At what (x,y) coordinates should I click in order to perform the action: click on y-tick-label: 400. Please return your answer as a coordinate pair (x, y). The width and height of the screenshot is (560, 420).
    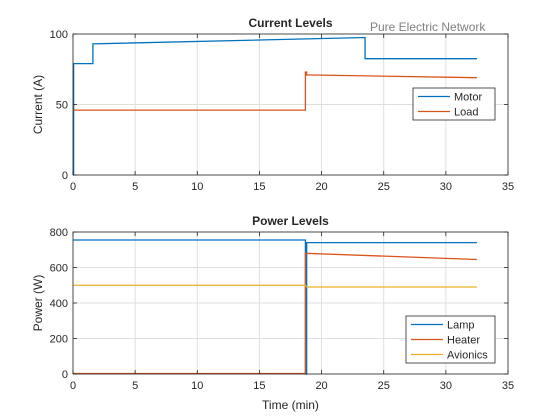
    Looking at the image, I should click on (59, 304).